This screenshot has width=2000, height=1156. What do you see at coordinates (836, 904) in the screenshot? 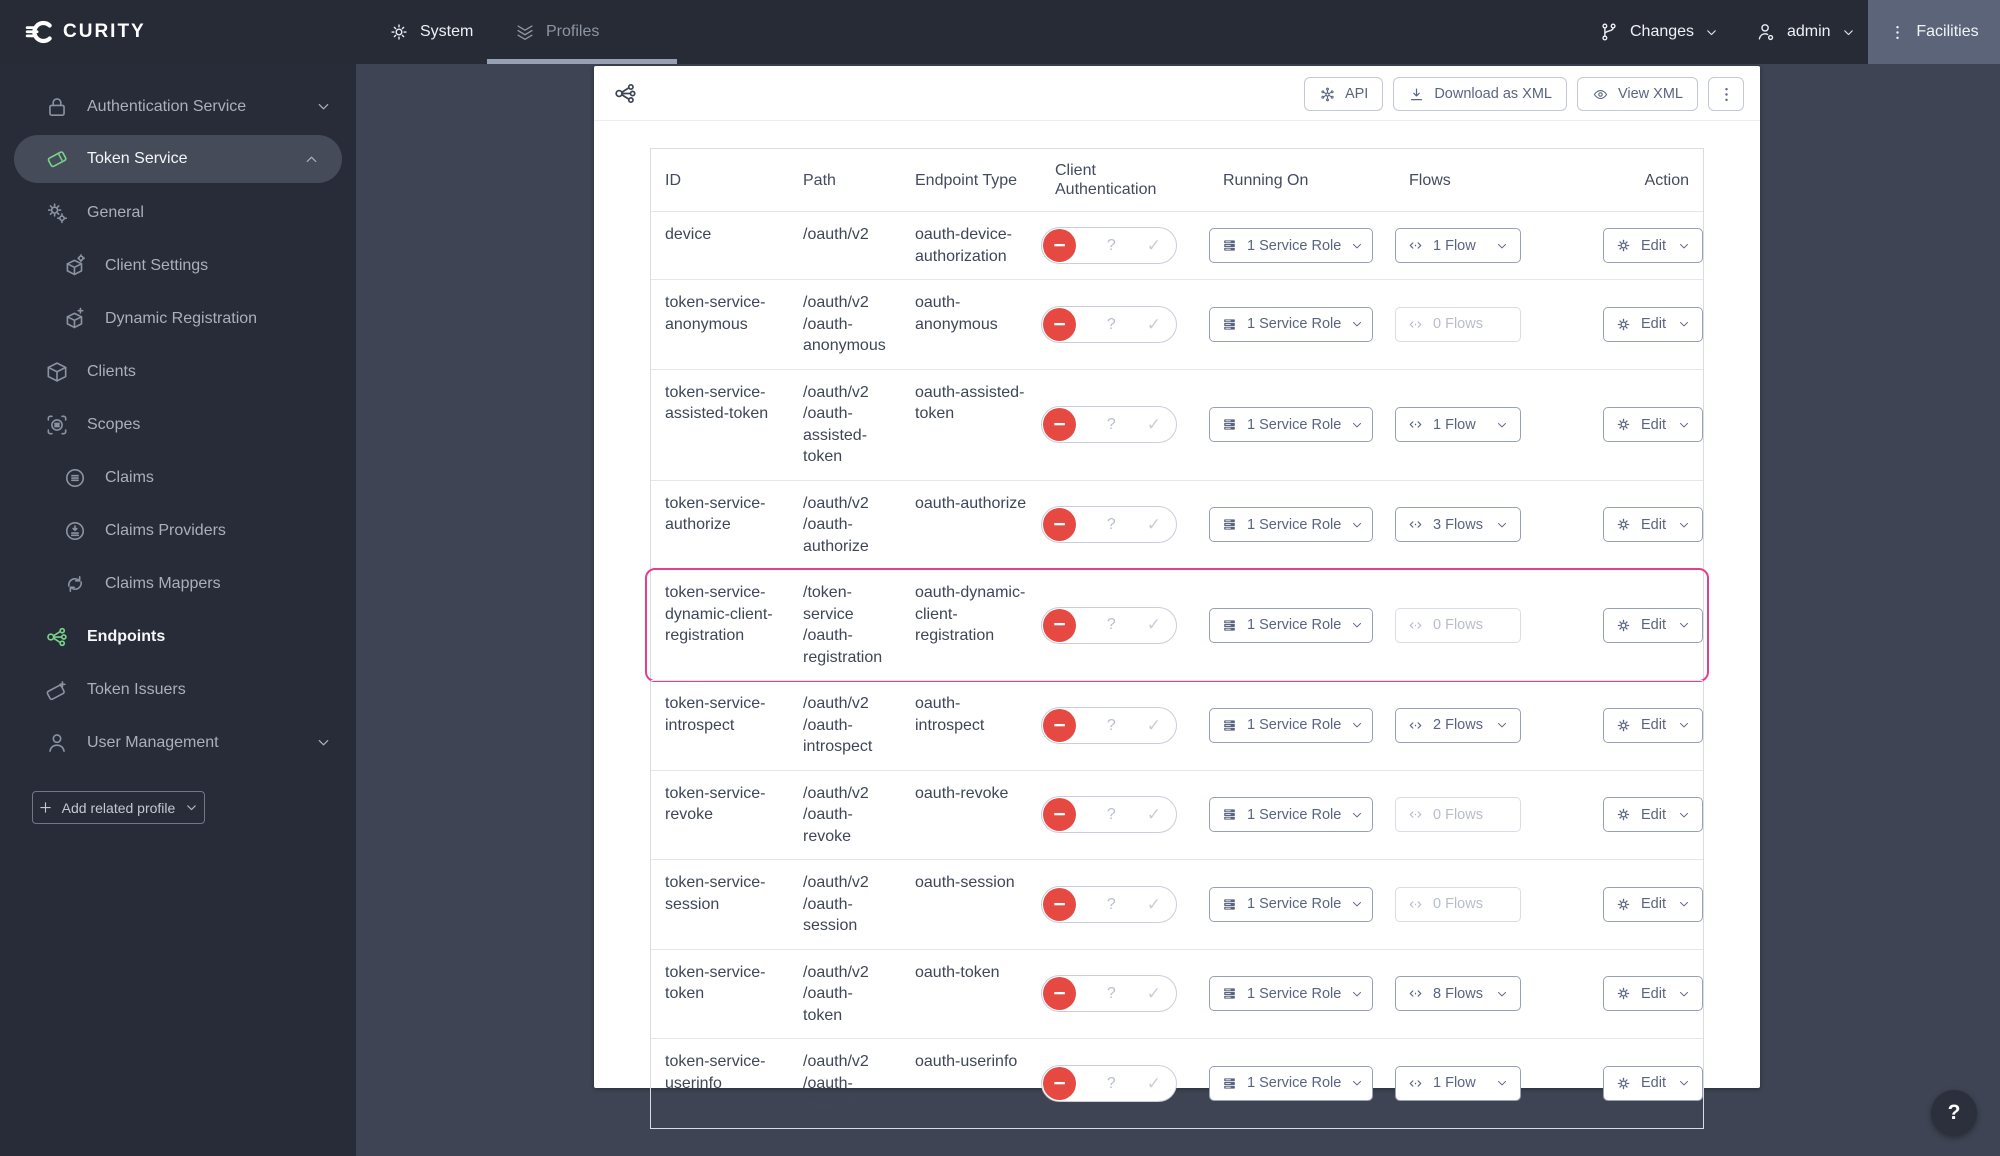
I see `cell-endpoint-path: ​/oauth​/v2​/oauth-session` at bounding box center [836, 904].